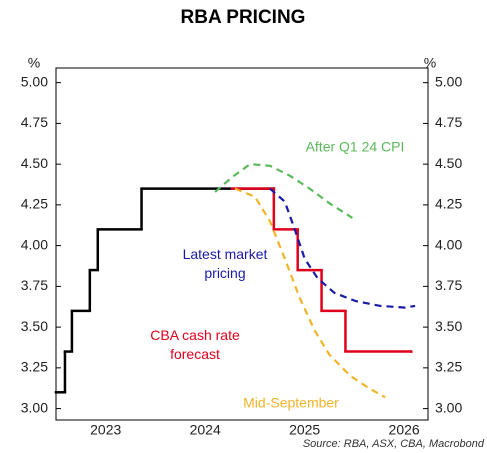 Image resolution: width=487 pixels, height=453 pixels. What do you see at coordinates (448, 163) in the screenshot?
I see `y-tick-label-right: 4.50` at bounding box center [448, 163].